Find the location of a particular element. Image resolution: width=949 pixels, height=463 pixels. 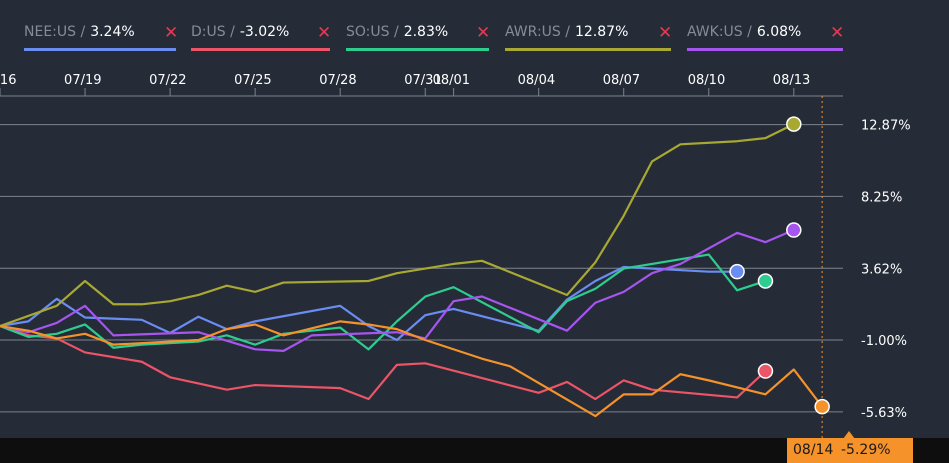

last-point-marker-d-us is located at coordinates (765, 371).